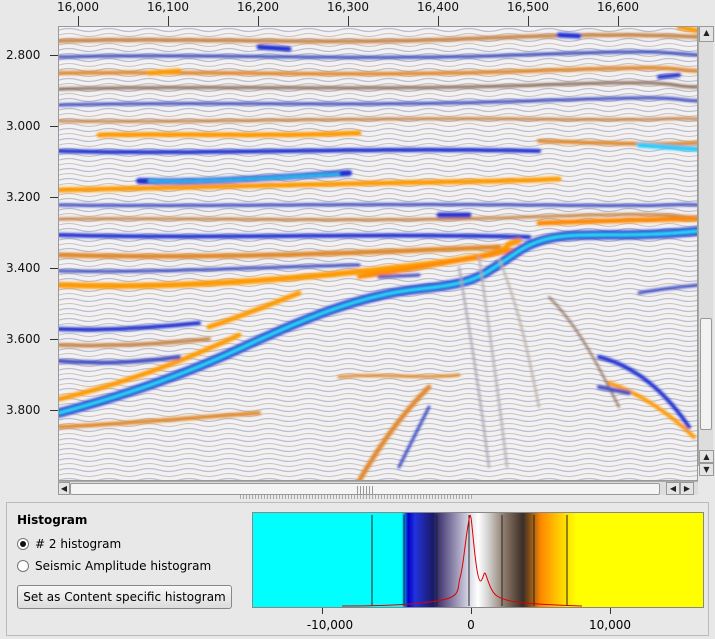  What do you see at coordinates (478, 621) in the screenshot?
I see `histogram-x-axis: -10,000 0 10,000` at bounding box center [478, 621].